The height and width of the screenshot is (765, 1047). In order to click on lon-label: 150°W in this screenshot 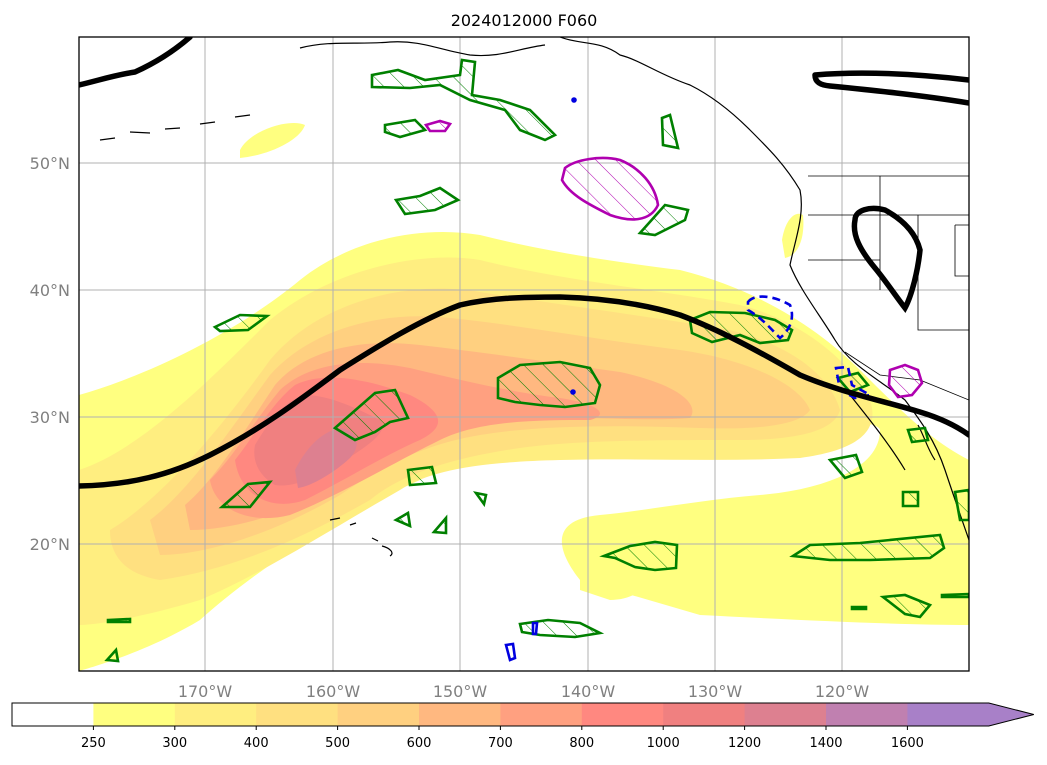, I will do `click(460, 691)`.